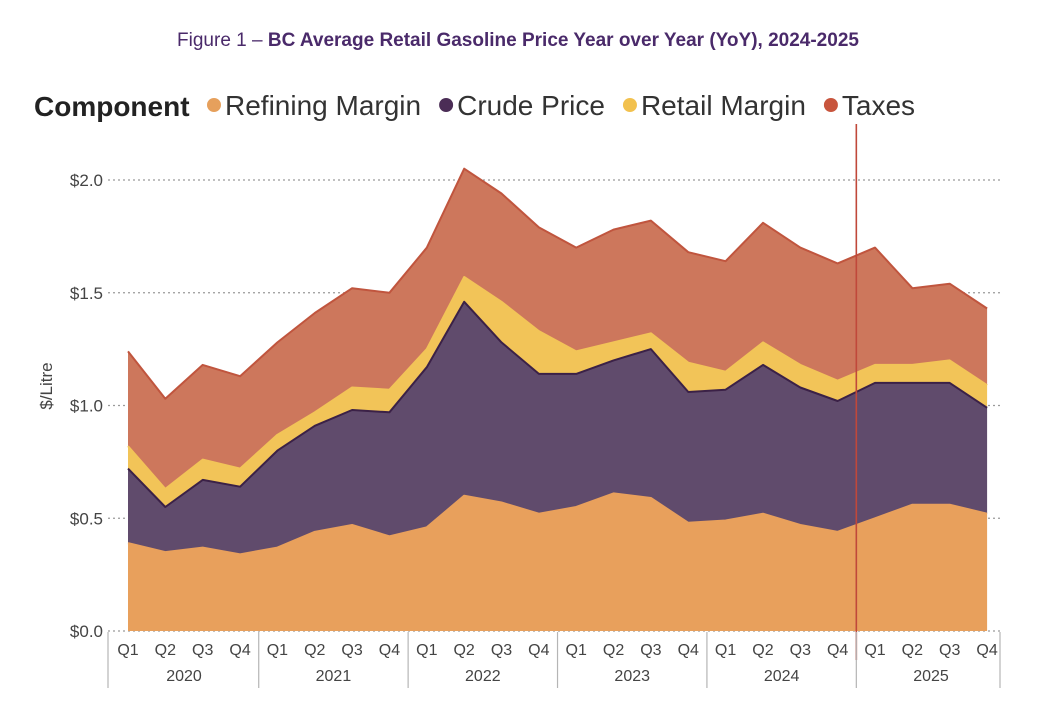 The height and width of the screenshot is (721, 1037). I want to click on y-tick-label: $0.5, so click(86, 518).